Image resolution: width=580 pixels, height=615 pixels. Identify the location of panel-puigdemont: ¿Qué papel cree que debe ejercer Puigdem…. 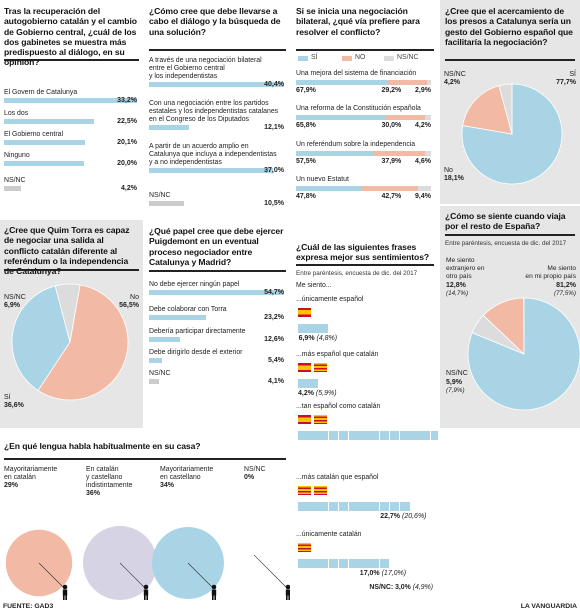
(217, 324).